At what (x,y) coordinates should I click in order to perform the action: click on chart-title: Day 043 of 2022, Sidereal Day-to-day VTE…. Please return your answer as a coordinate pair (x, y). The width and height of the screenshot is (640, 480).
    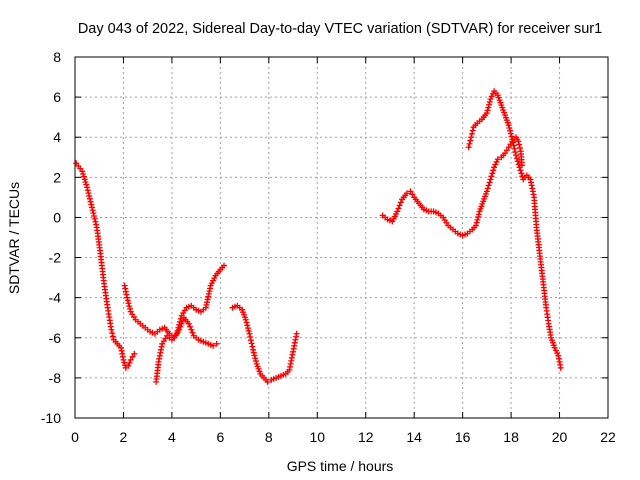
    Looking at the image, I should click on (340, 29).